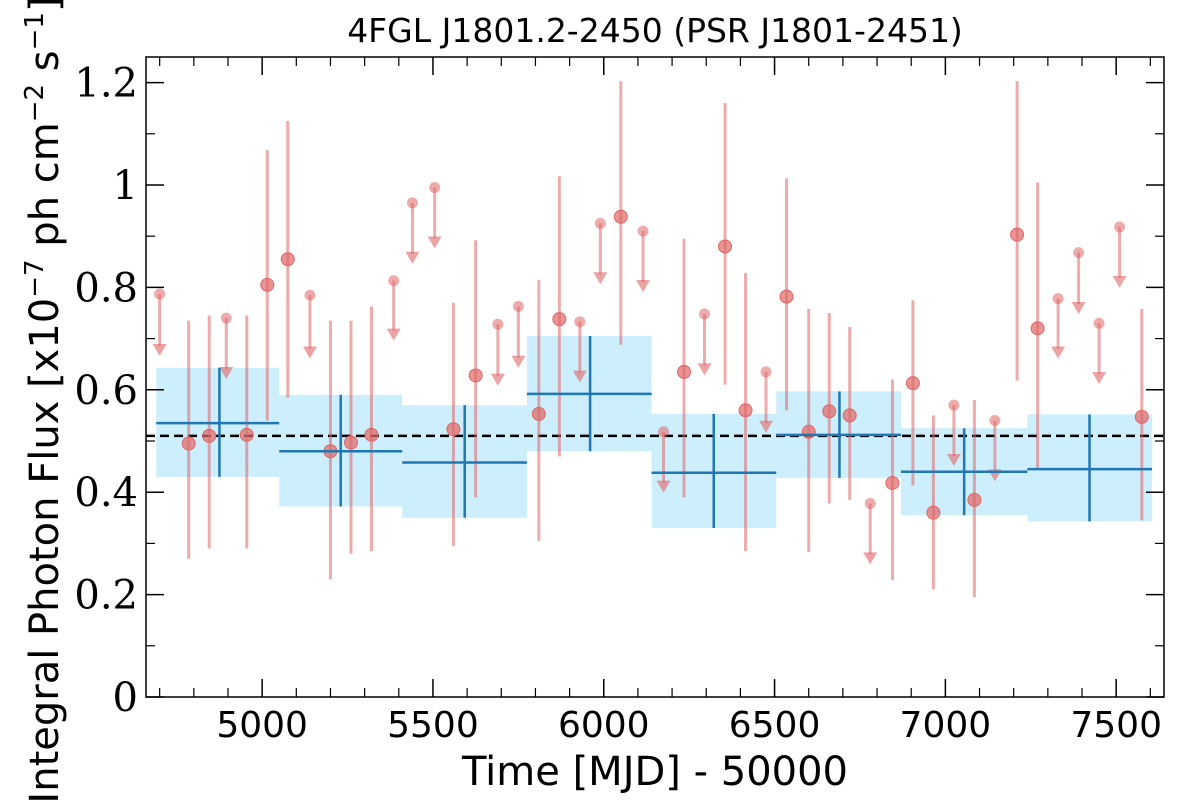 This screenshot has height=800, width=1200. Describe the element at coordinates (106, 391) in the screenshot. I see `y-tick-label-3: 0.6` at that location.